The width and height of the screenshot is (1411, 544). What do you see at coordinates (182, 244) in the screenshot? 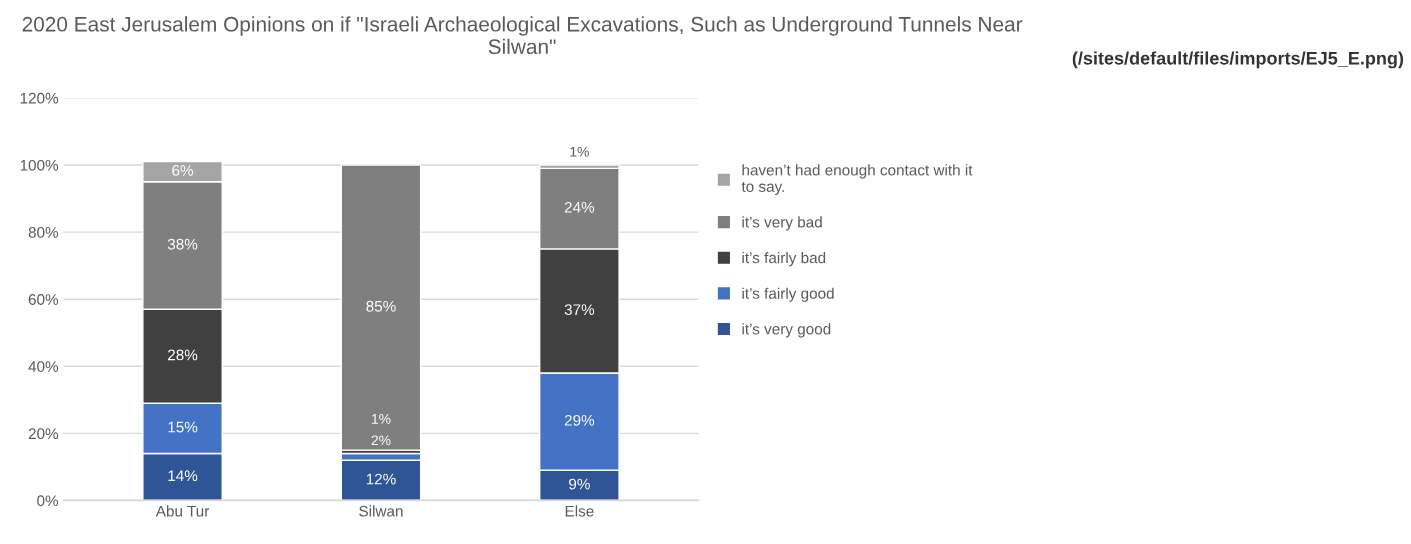
I see `data-label: 38%` at bounding box center [182, 244].